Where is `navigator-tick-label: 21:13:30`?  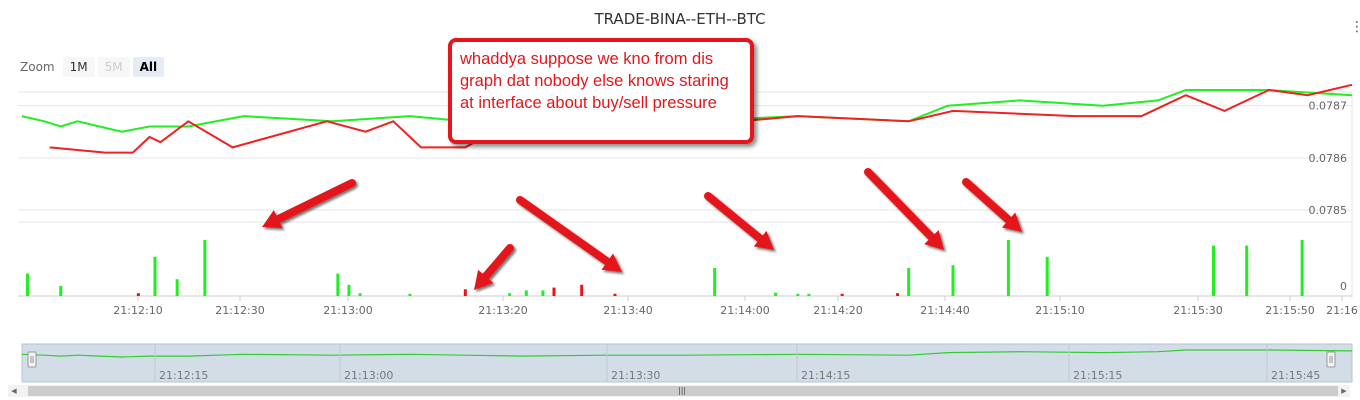
navigator-tick-label: 21:13:30 is located at coordinates (635, 375).